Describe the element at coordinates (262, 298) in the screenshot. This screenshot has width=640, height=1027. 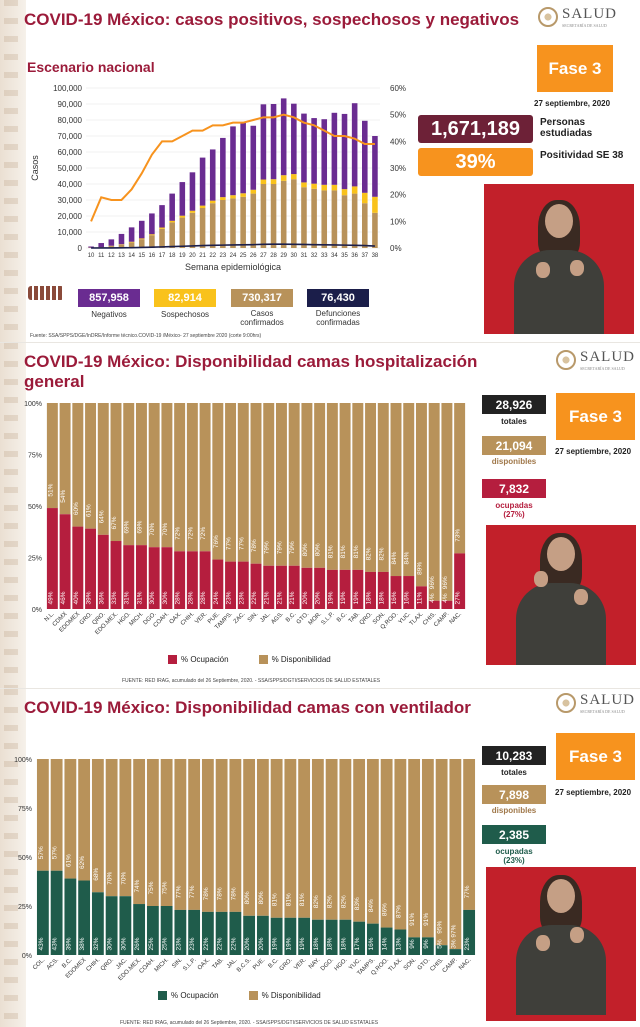
I see `confirmados-value: 730,317` at that location.